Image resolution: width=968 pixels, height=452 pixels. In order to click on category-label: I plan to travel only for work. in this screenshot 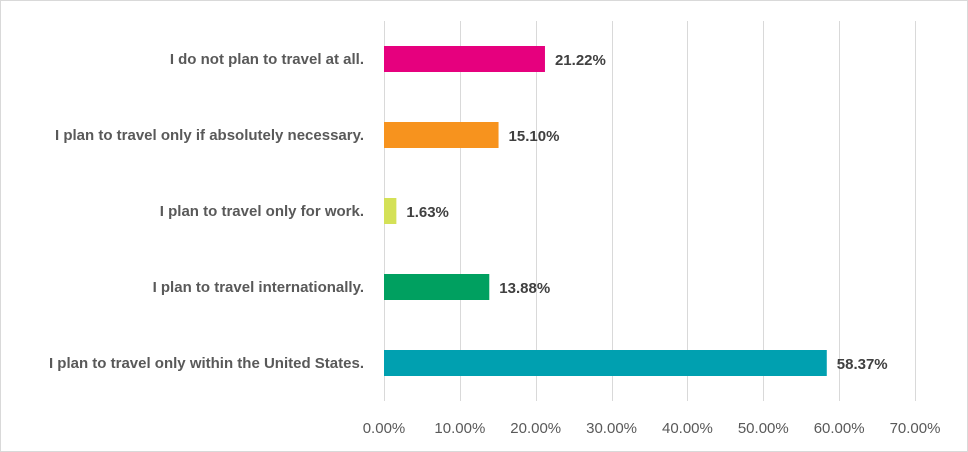, I will do `click(262, 211)`.